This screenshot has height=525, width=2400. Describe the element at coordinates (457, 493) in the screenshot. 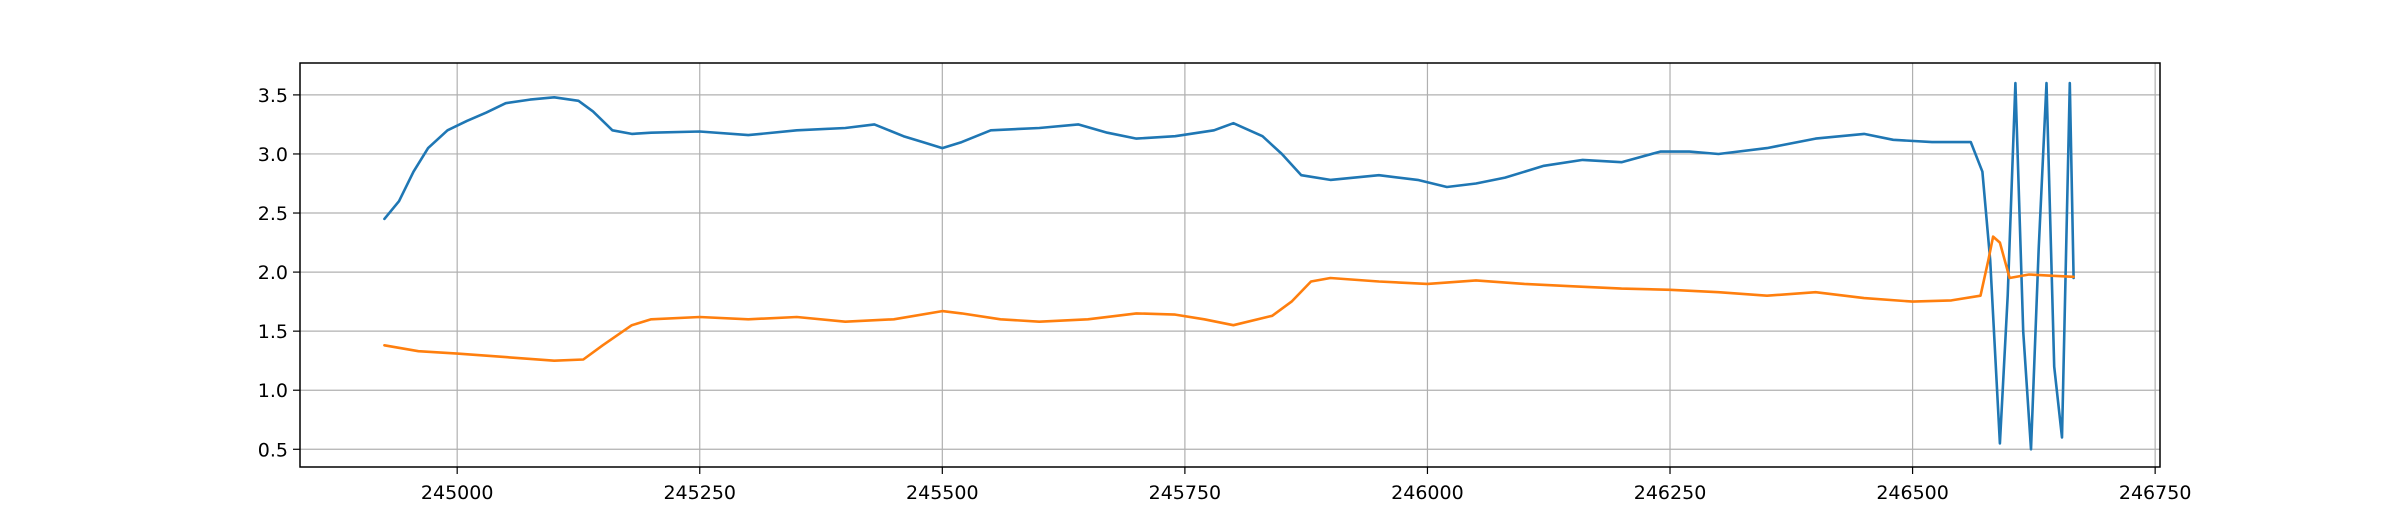

I see `x-tick-label: 245000` at that location.